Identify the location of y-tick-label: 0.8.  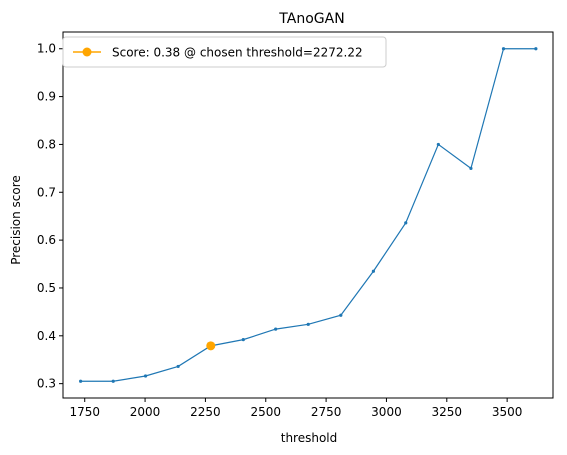
(46, 144).